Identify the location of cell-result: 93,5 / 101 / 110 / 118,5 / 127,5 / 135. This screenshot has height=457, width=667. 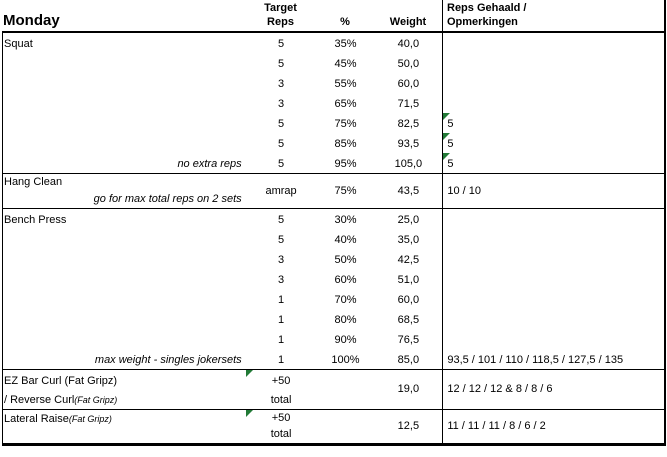
(553, 359).